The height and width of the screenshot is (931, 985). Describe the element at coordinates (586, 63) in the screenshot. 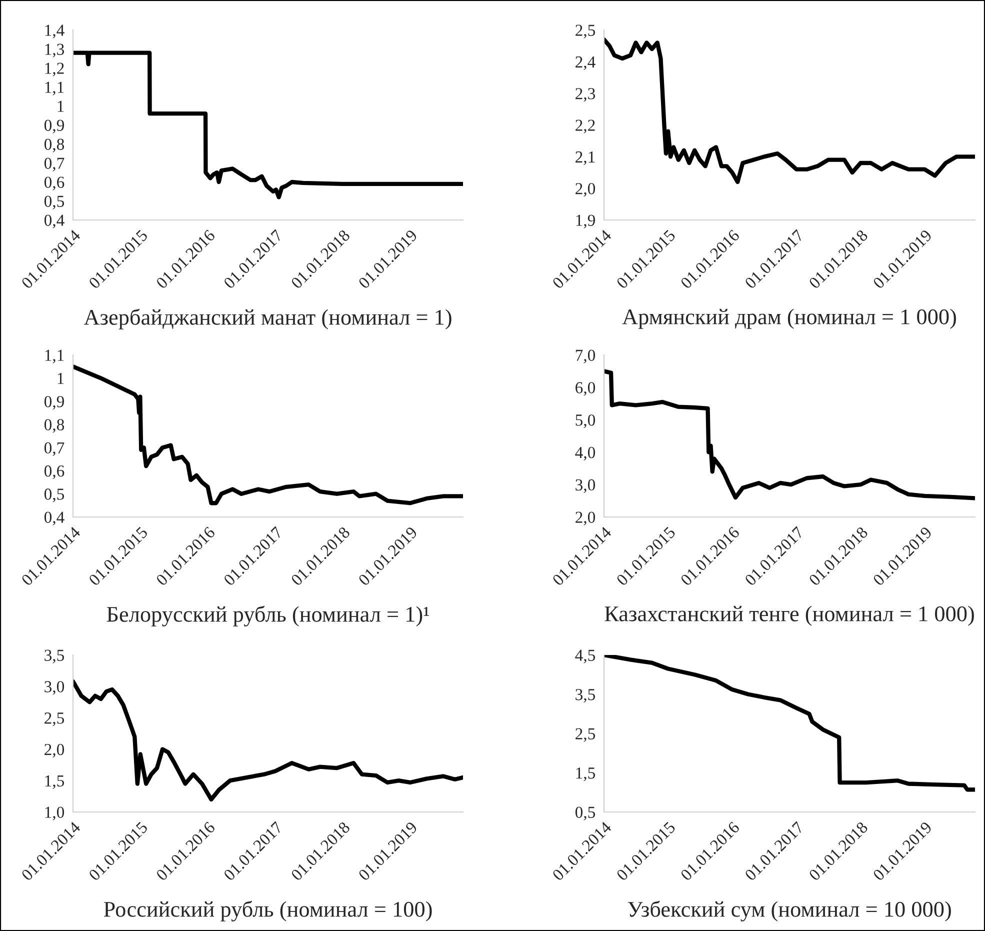

I see `y-tick-label: 2,4` at that location.